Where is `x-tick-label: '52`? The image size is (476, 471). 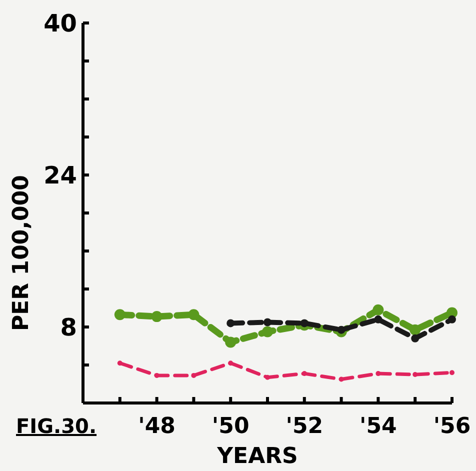 x-tick-label: '52 is located at coordinates (305, 426).